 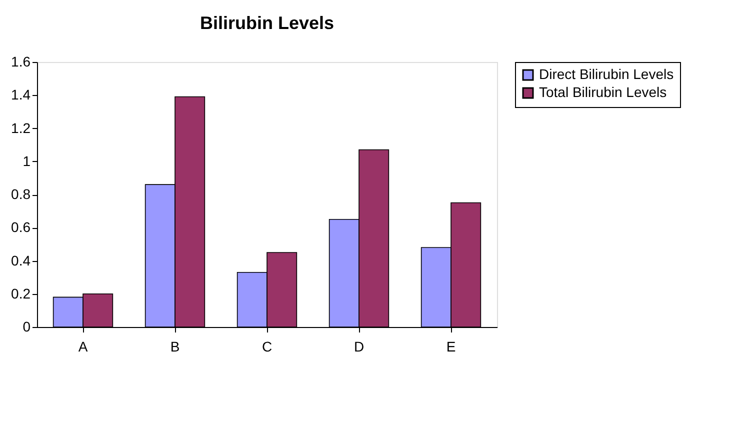 I want to click on y-tick-label: 1.4, so click(x=21, y=94).